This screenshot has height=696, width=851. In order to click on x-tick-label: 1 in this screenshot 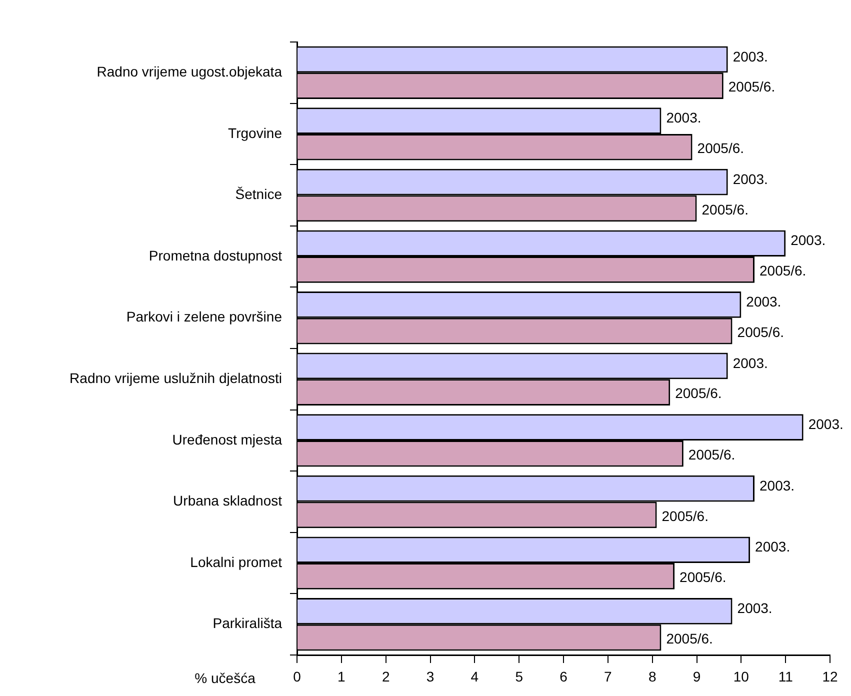, I will do `click(342, 676)`.